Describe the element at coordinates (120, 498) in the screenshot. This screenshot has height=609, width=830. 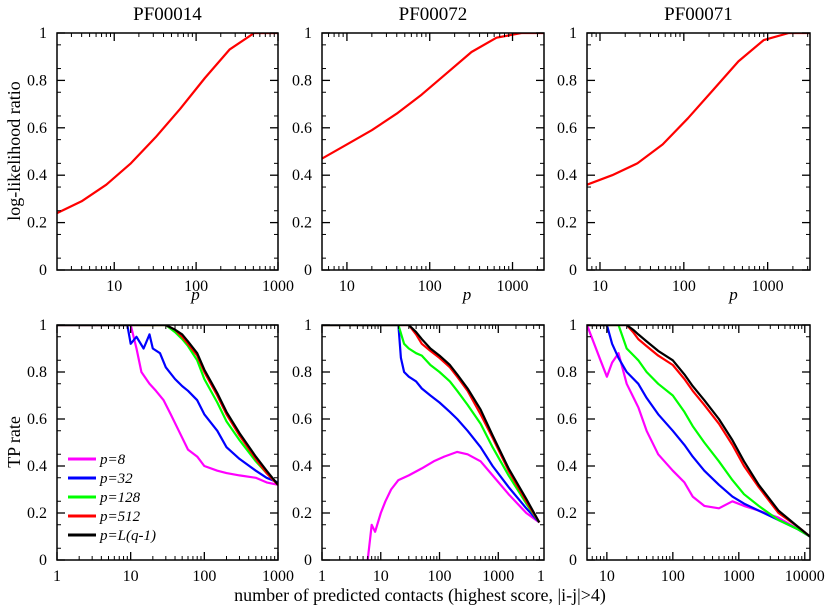
I see `legend-label-p128: p=128` at that location.